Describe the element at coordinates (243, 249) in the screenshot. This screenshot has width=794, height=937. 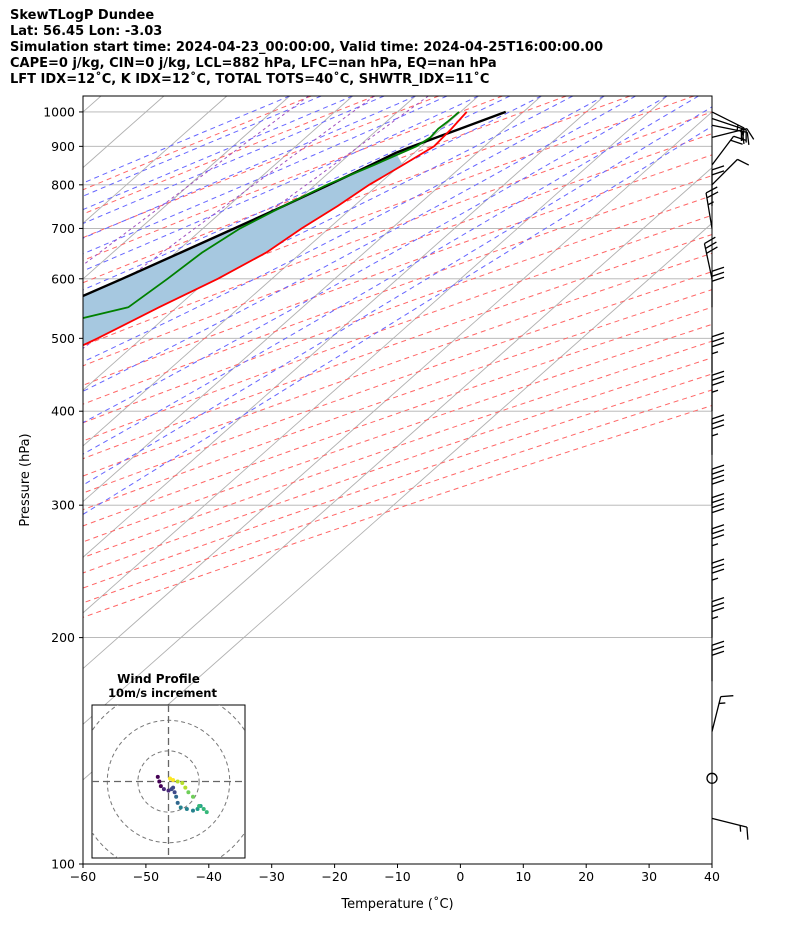
I see `cape-area` at that location.